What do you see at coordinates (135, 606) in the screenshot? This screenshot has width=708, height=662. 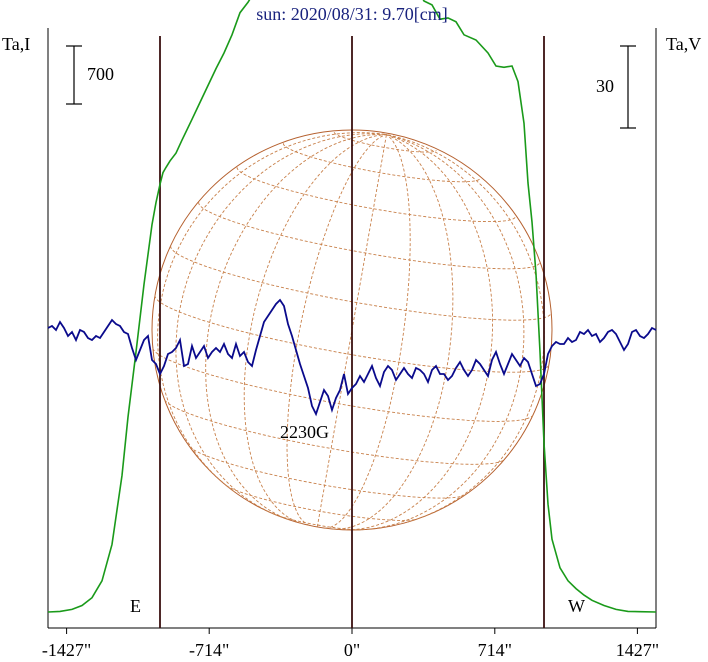 I see `east-limb-label: E` at bounding box center [135, 606].